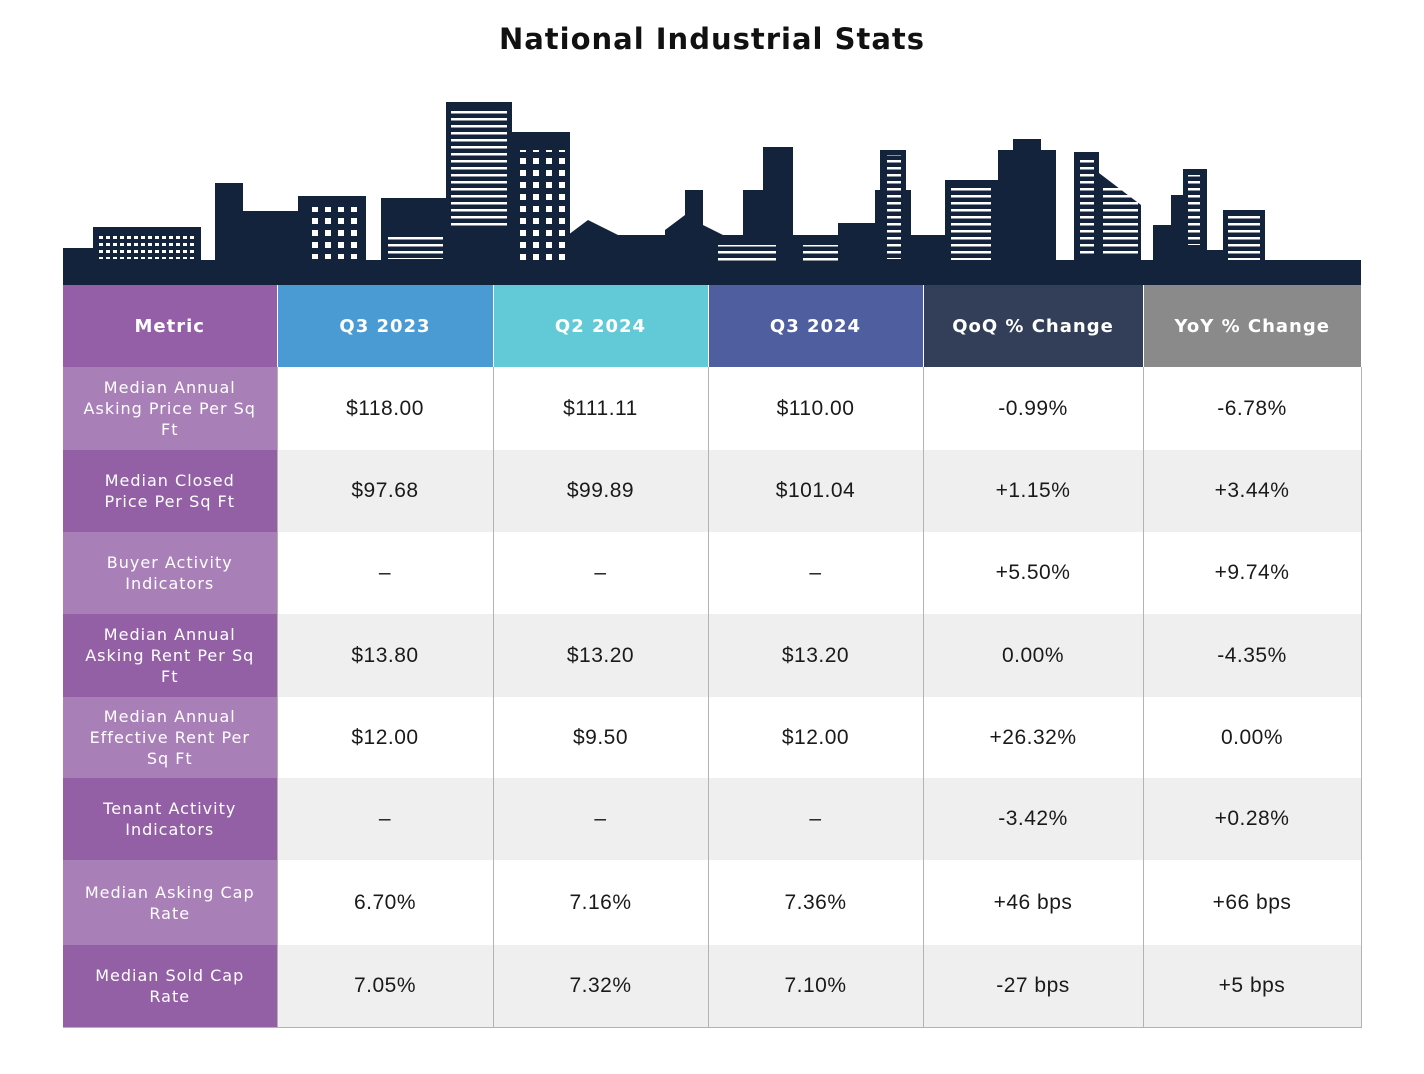 This screenshot has height=1074, width=1424. What do you see at coordinates (1032, 491) in the screenshot?
I see `qoq-change-value: +1.15%` at bounding box center [1032, 491].